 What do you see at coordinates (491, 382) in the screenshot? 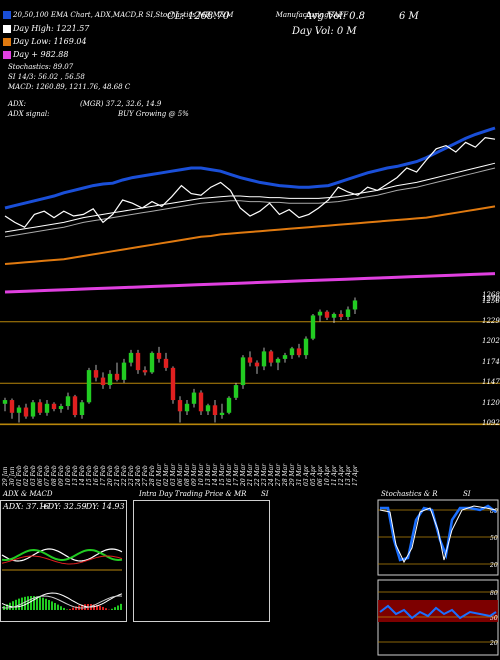
I see `price-level-label: 1147.51` at bounding box center [491, 382].